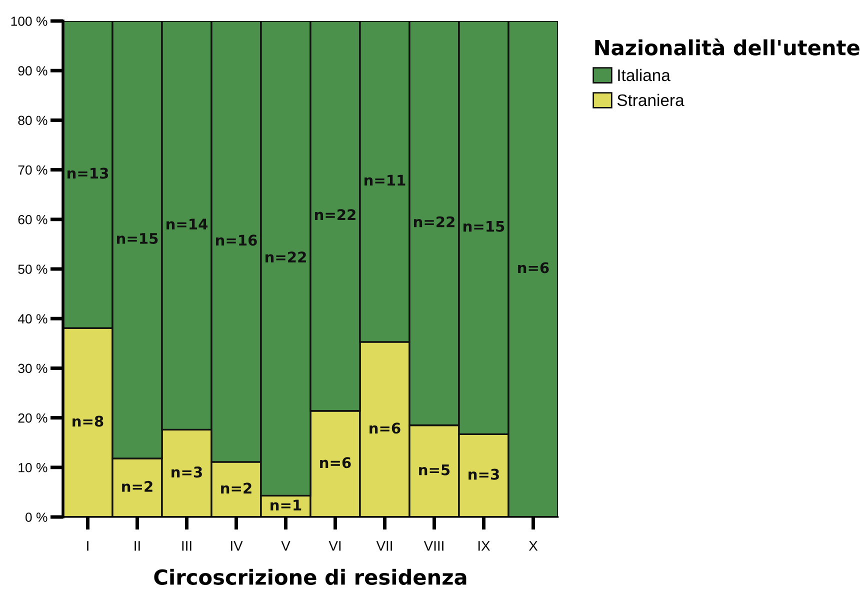  I want to click on y-tick-label: 50 %, so click(33, 269).